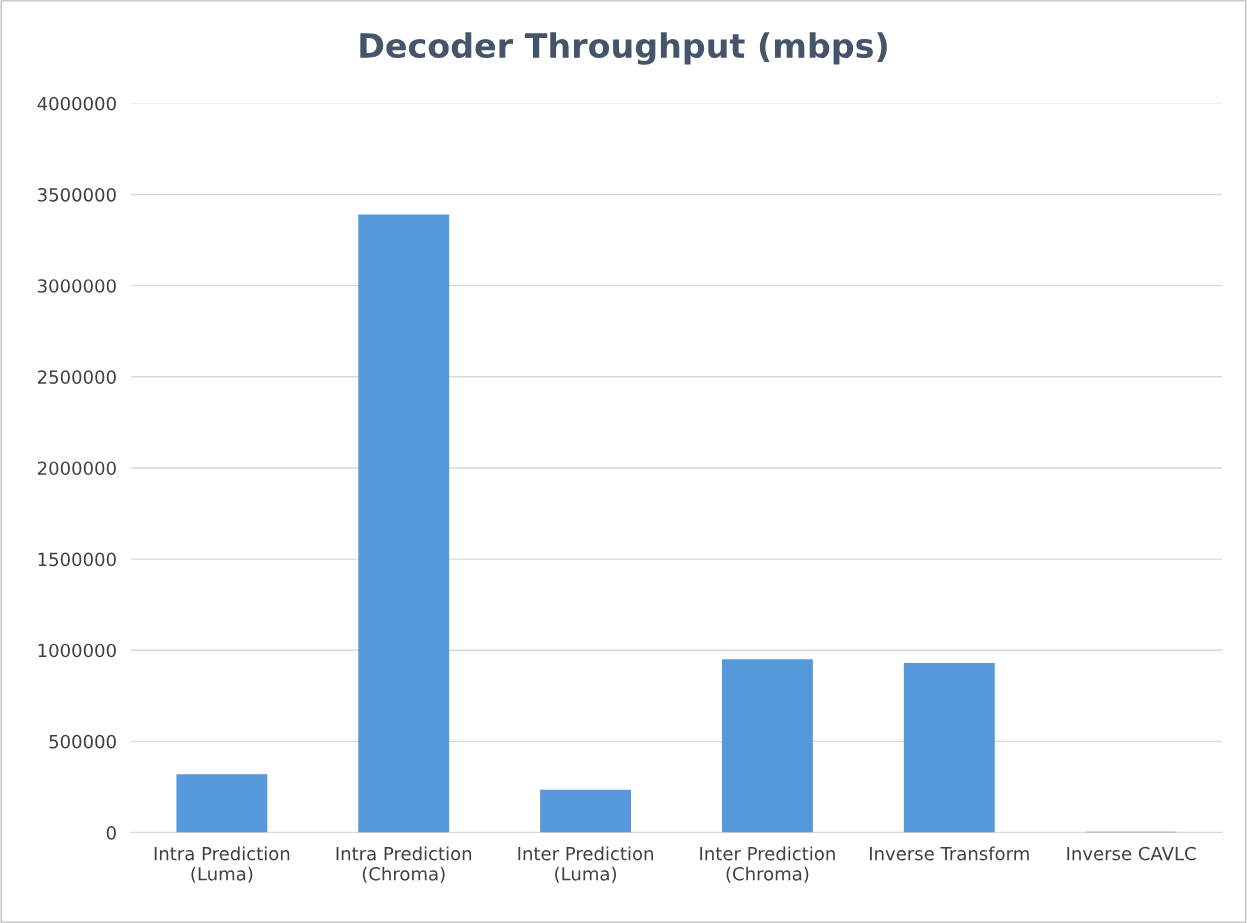 The image size is (1247, 923). Describe the element at coordinates (77, 194) in the screenshot. I see `y-tick-label: 3500000` at that location.